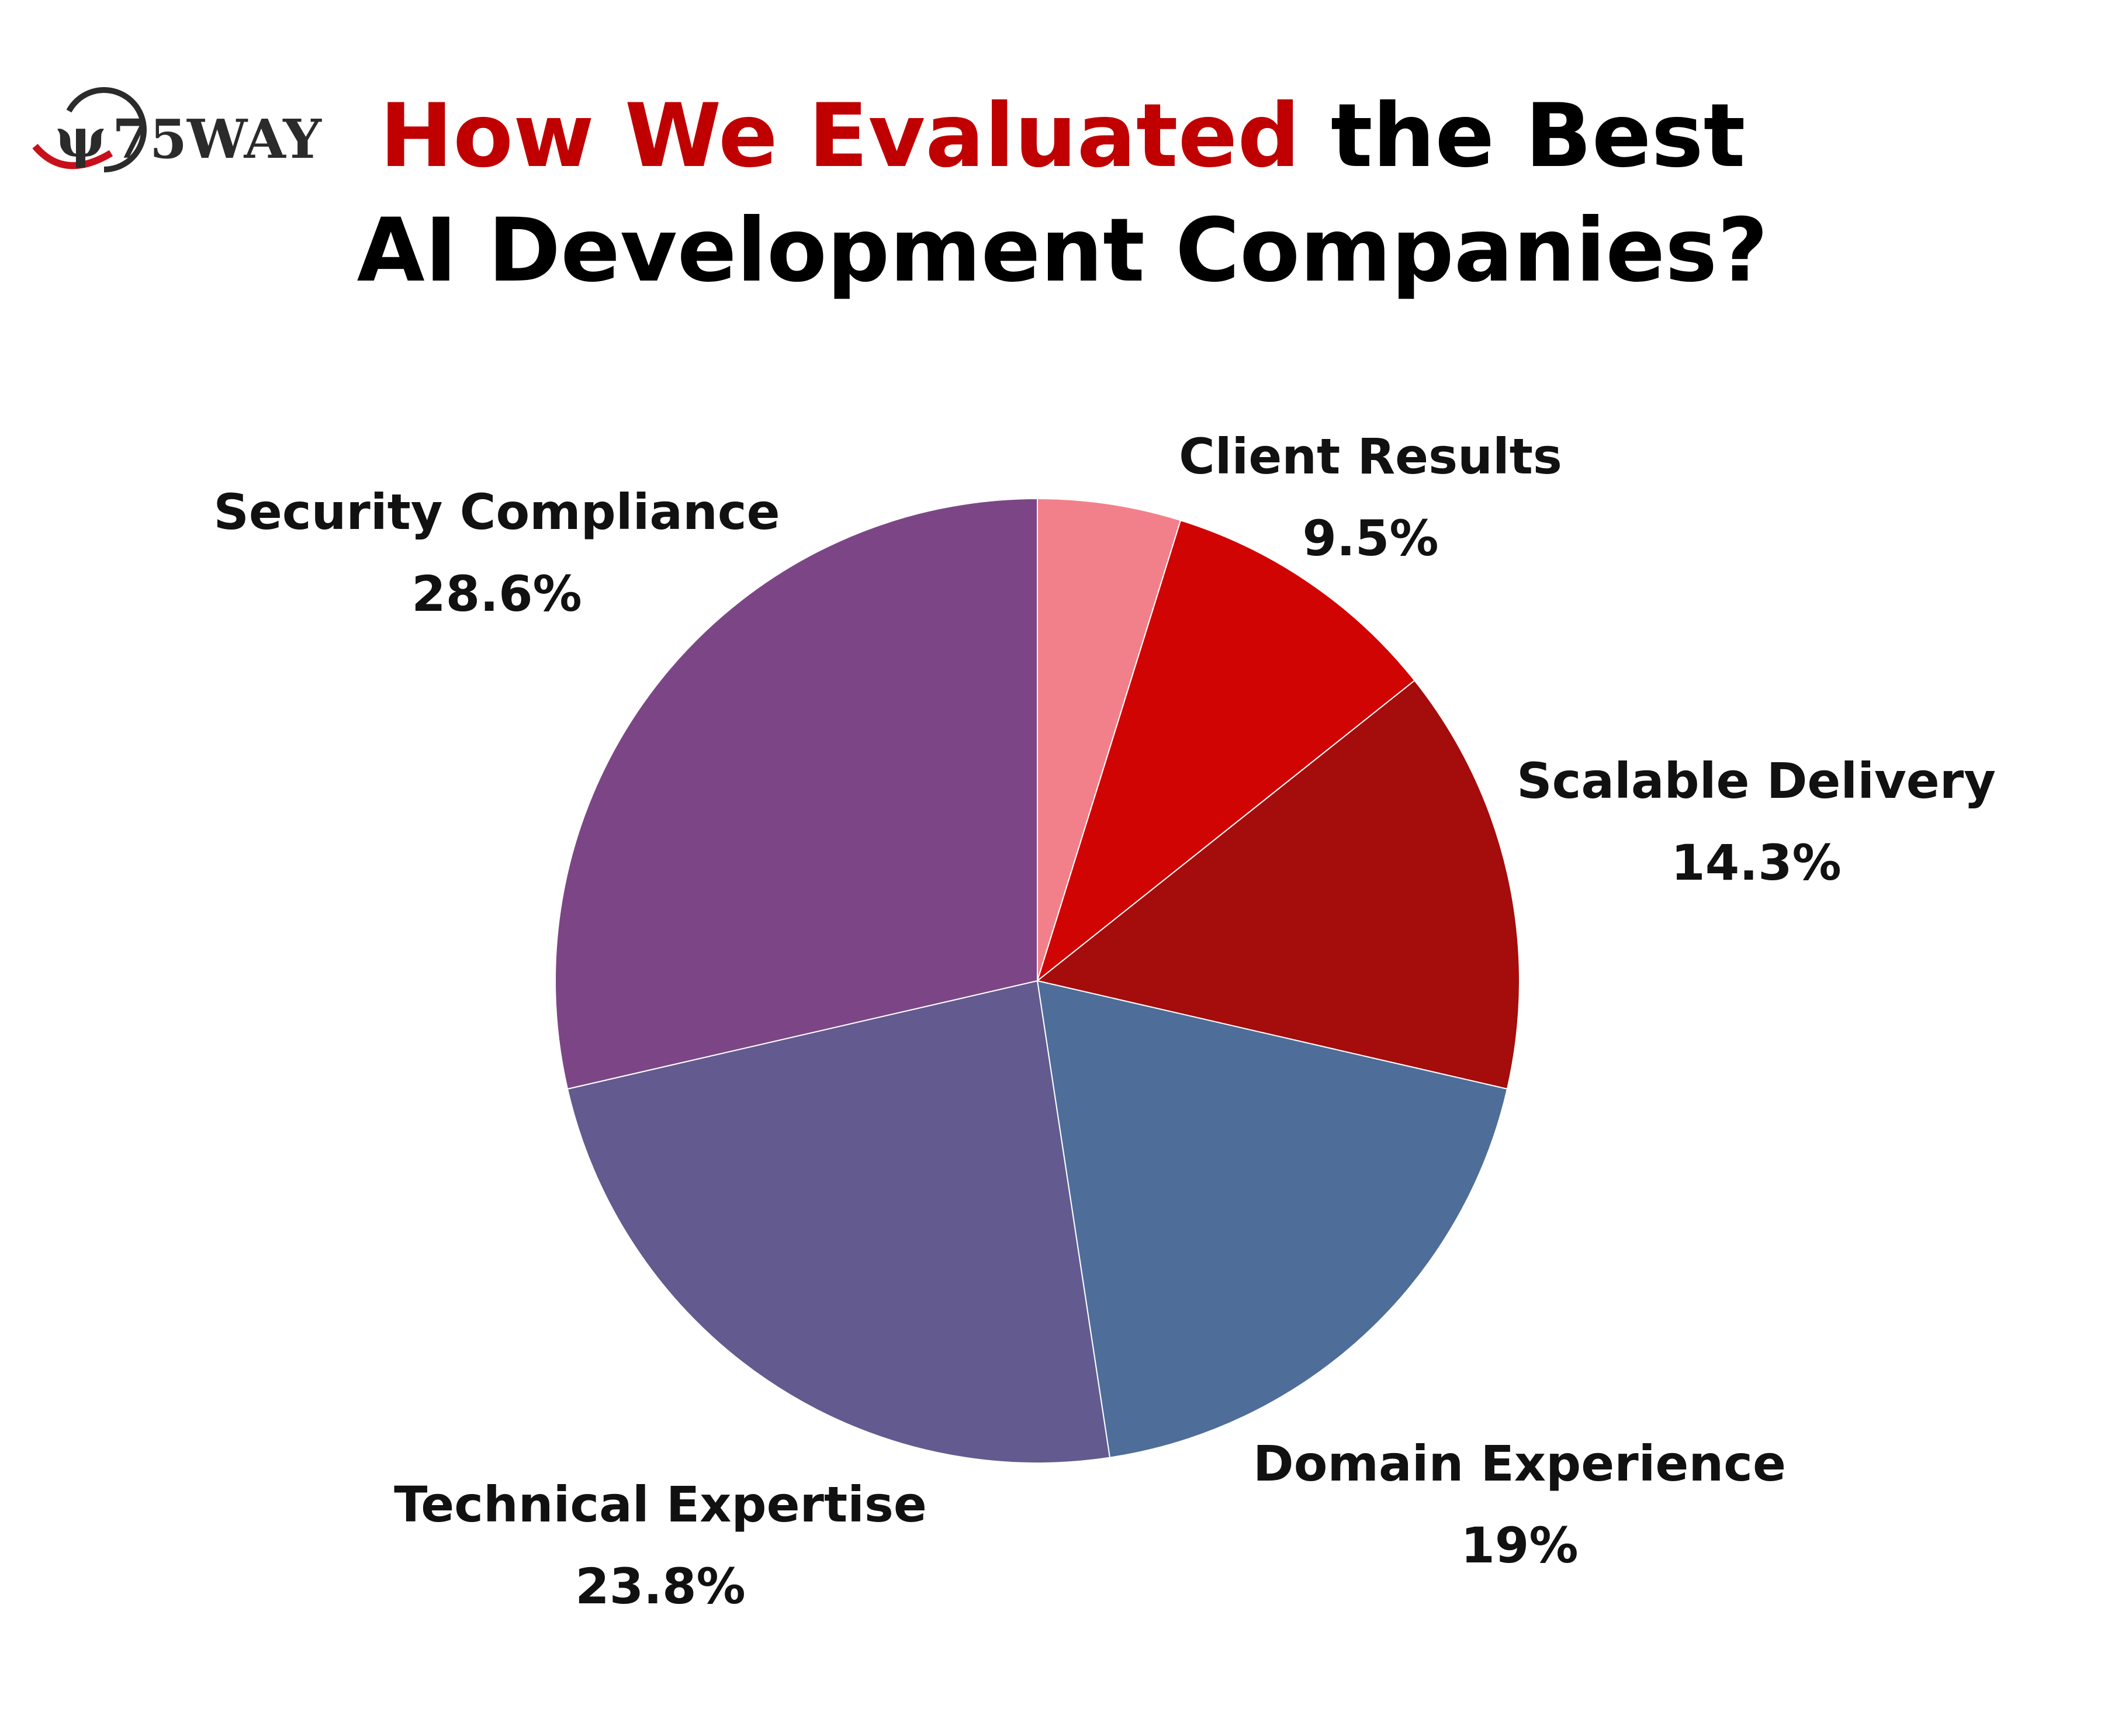  Describe the element at coordinates (1519, 1463) in the screenshot. I see `slice-label: Domain Experience` at that location.